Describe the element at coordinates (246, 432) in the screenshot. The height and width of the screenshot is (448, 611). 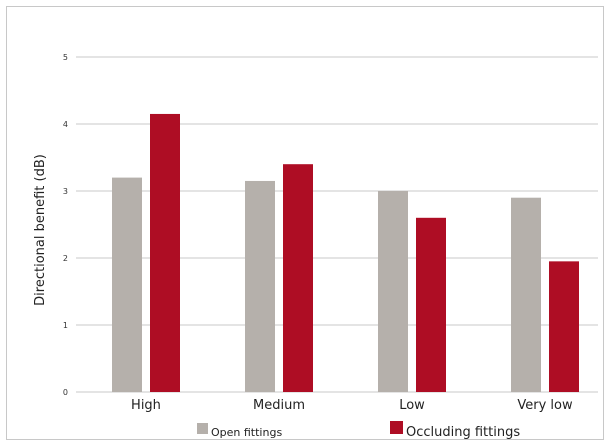
I see `legend-label: Open fittings` at that location.